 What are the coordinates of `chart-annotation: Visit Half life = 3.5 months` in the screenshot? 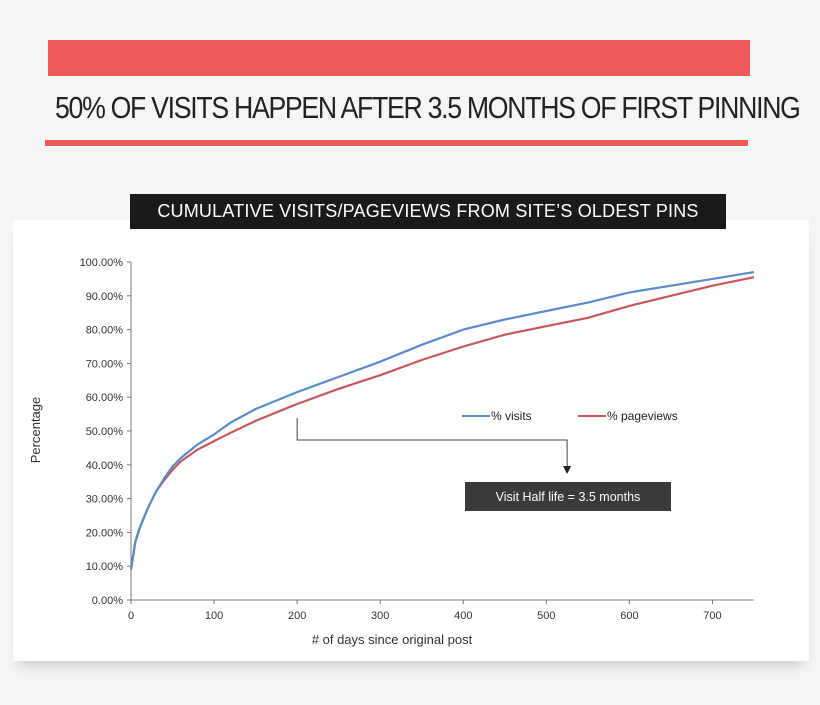 It's located at (483, 464).